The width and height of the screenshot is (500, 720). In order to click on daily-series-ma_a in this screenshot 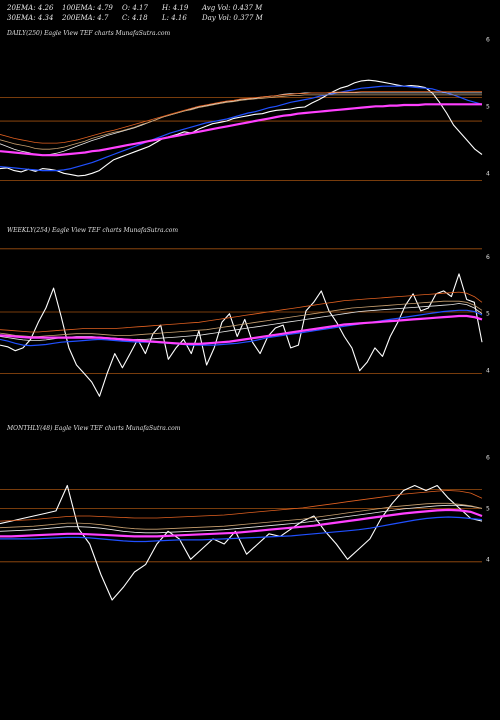, I will do `click(241, 124)`.